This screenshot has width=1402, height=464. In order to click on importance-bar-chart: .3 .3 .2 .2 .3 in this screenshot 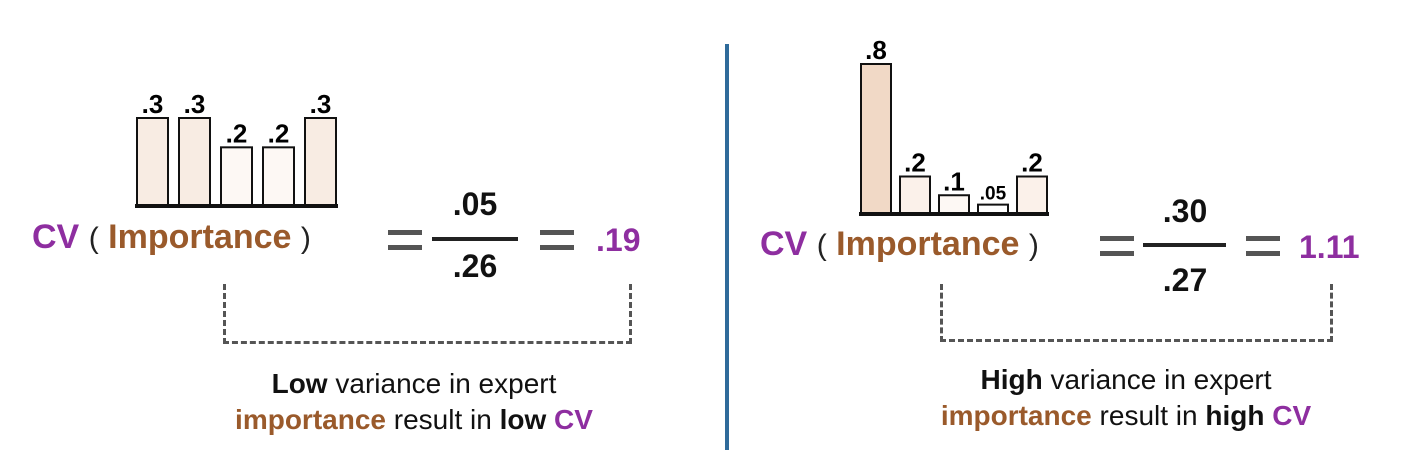, I will do `click(236, 148)`.